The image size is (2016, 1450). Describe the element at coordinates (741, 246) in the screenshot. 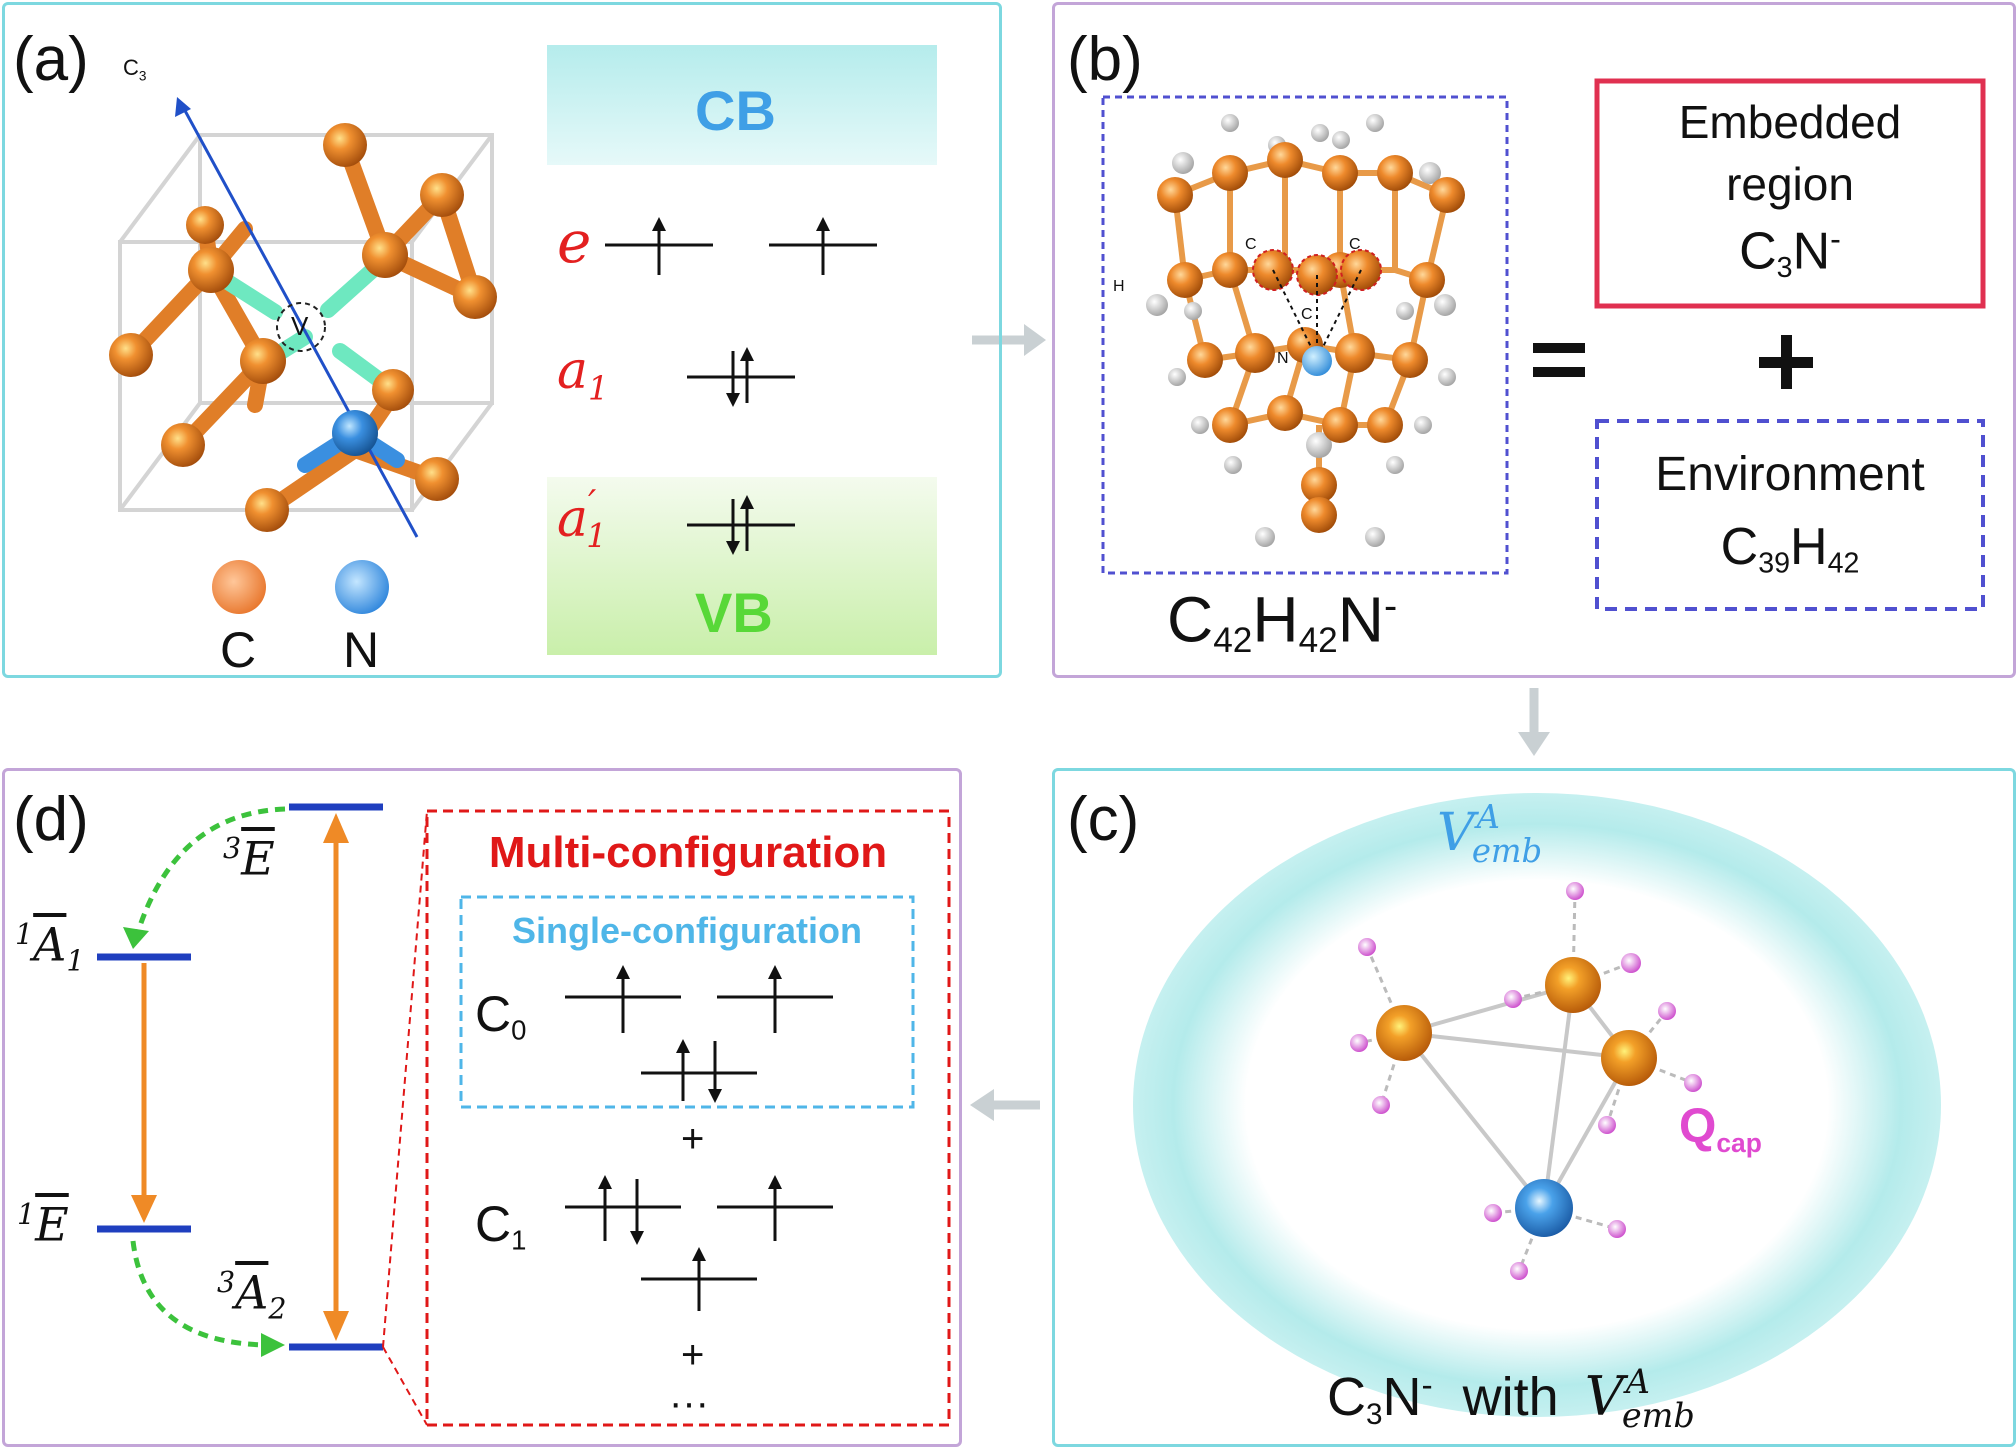

I see `spin-up-arrows-e` at that location.